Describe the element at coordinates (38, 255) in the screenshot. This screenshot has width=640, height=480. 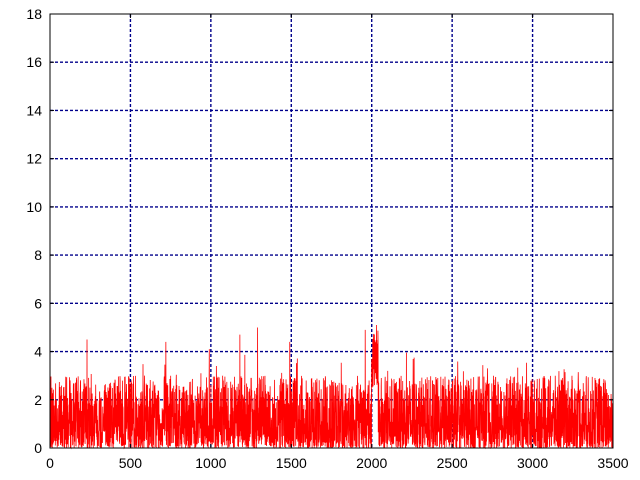
I see `y-tick-label: 8` at that location.